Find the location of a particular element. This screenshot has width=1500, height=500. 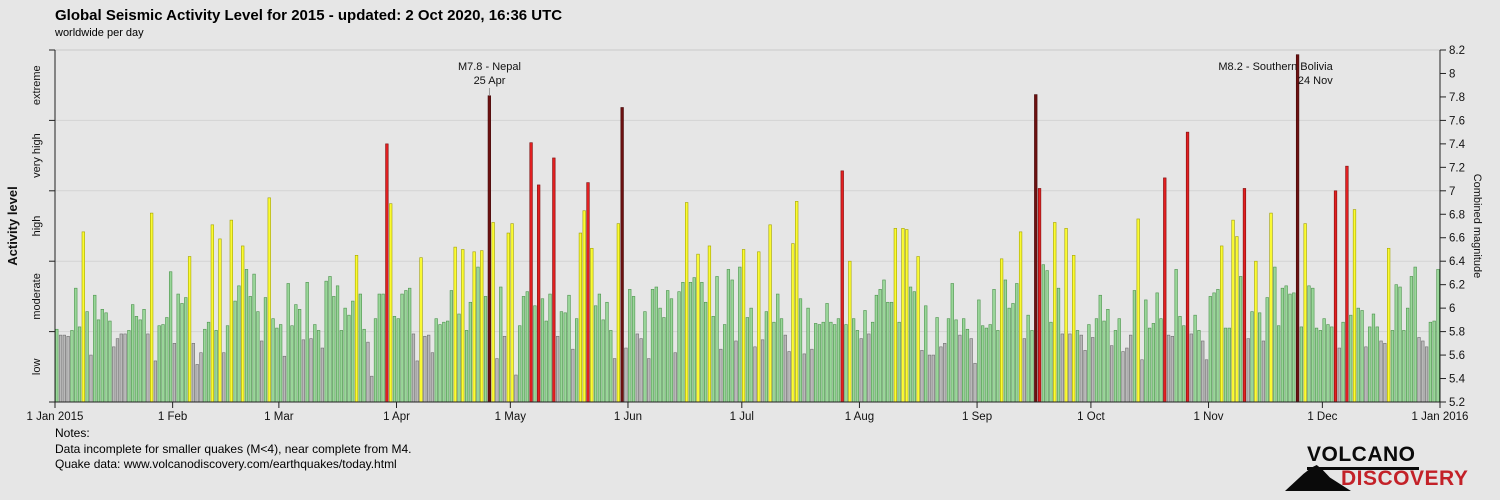

annotation-text: M8.2 - Southern Bolivia is located at coordinates (1275, 67).